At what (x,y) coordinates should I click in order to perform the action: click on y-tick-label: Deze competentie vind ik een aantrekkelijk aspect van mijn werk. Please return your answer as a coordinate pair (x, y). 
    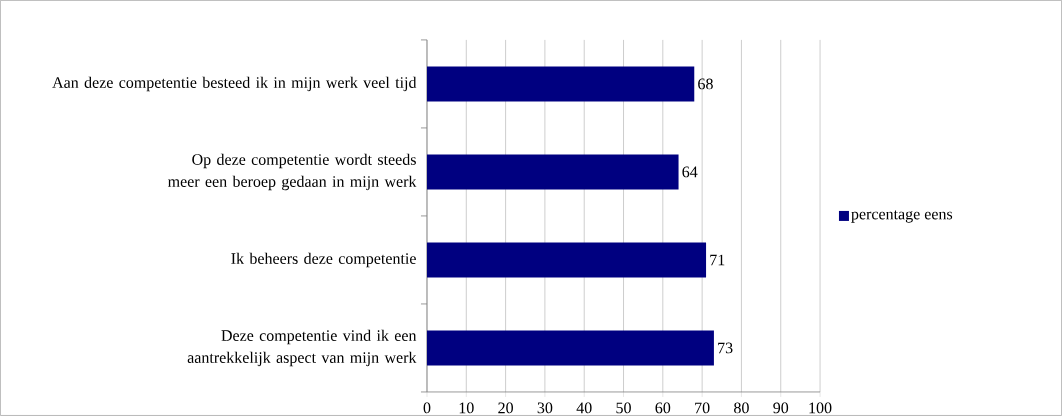
    Looking at the image, I should click on (302, 348).